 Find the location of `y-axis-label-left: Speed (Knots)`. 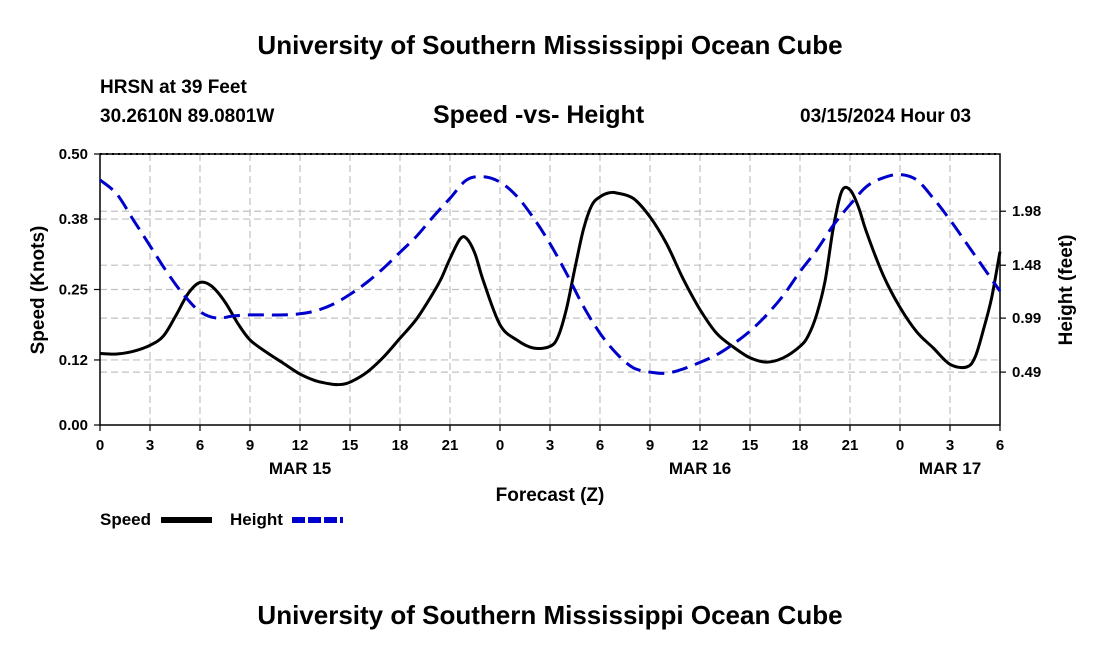

y-axis-label-left: Speed (Knots) is located at coordinates (38, 290).